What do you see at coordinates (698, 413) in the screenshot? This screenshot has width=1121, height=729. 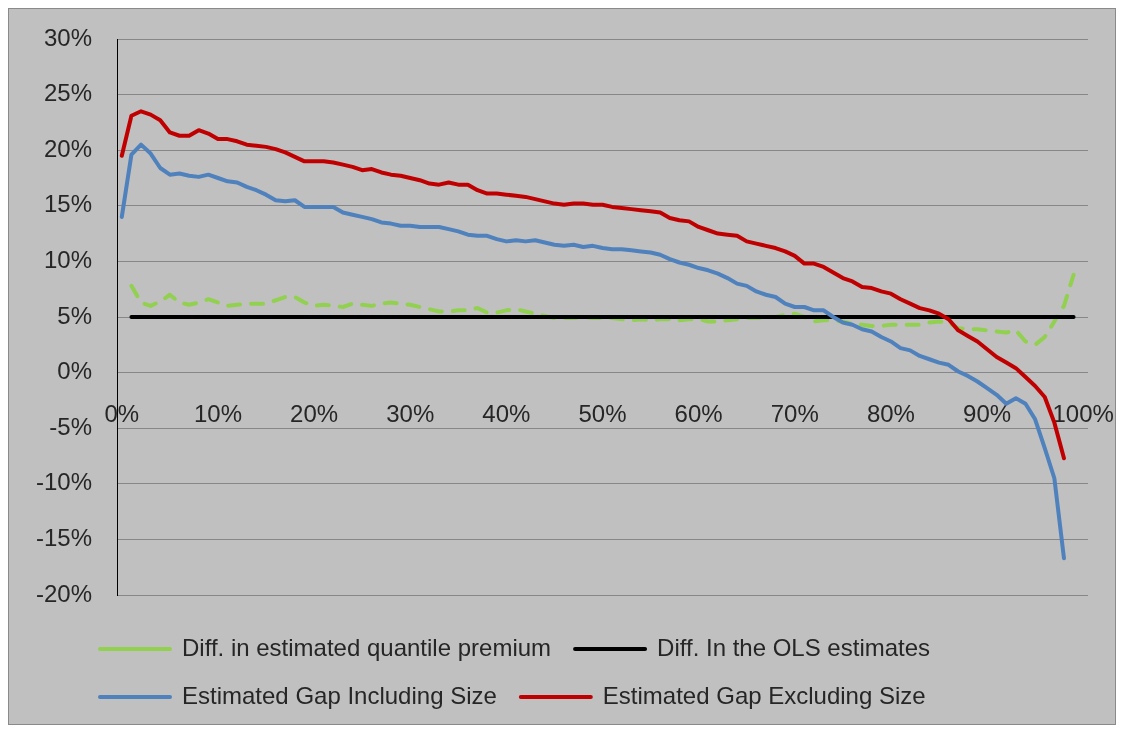 I see `x-tick-label: 60%` at bounding box center [698, 413].